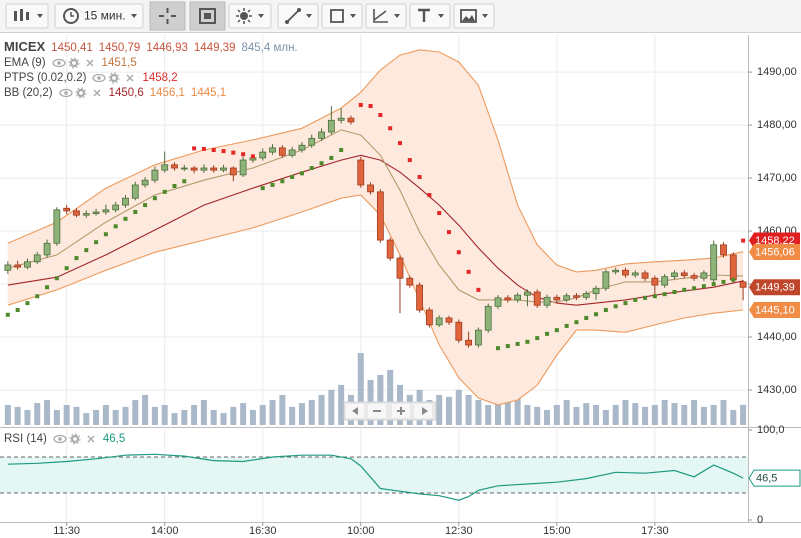  Describe the element at coordinates (775, 241) in the screenshot. I see `price-tag-label: 1458,22` at that location.